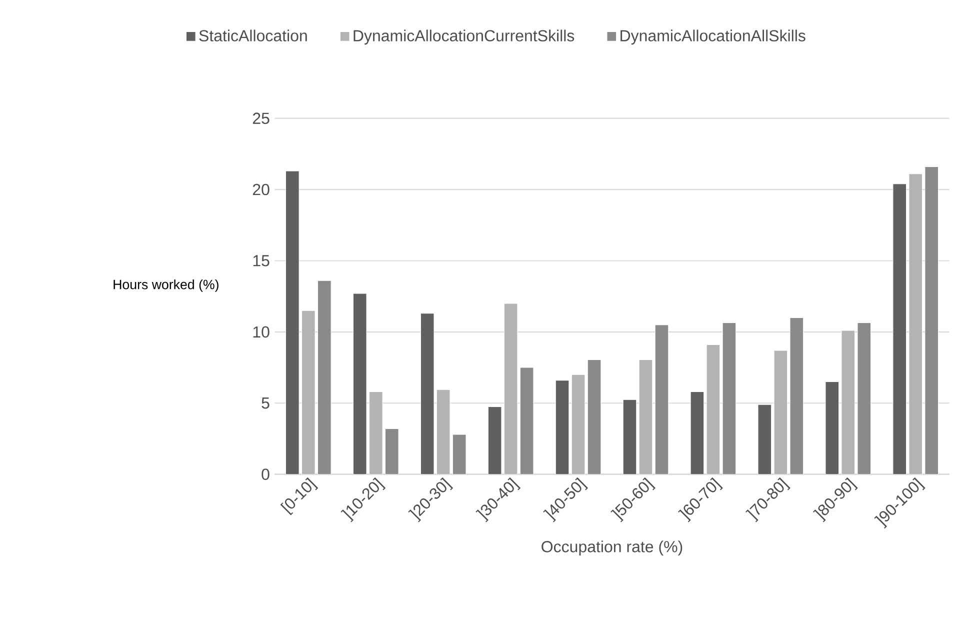 The width and height of the screenshot is (969, 625). Describe the element at coordinates (266, 403) in the screenshot. I see `y-tick-label: 5` at that location.